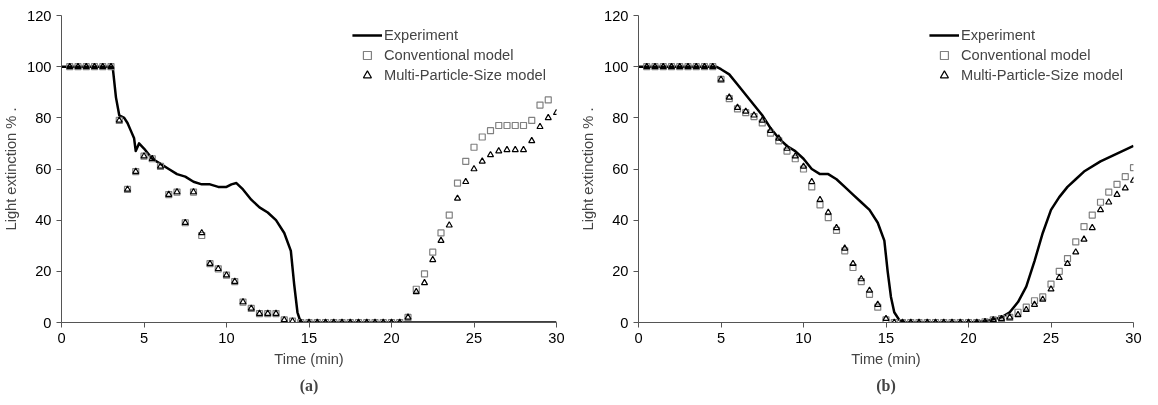  I want to click on x-tick-label: 5, so click(144, 337).